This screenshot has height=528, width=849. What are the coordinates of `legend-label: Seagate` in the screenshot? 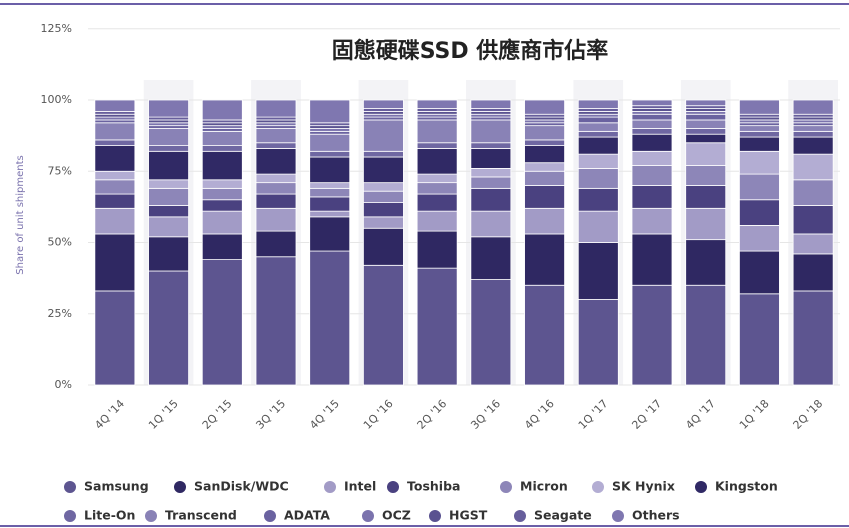 It's located at (563, 515).